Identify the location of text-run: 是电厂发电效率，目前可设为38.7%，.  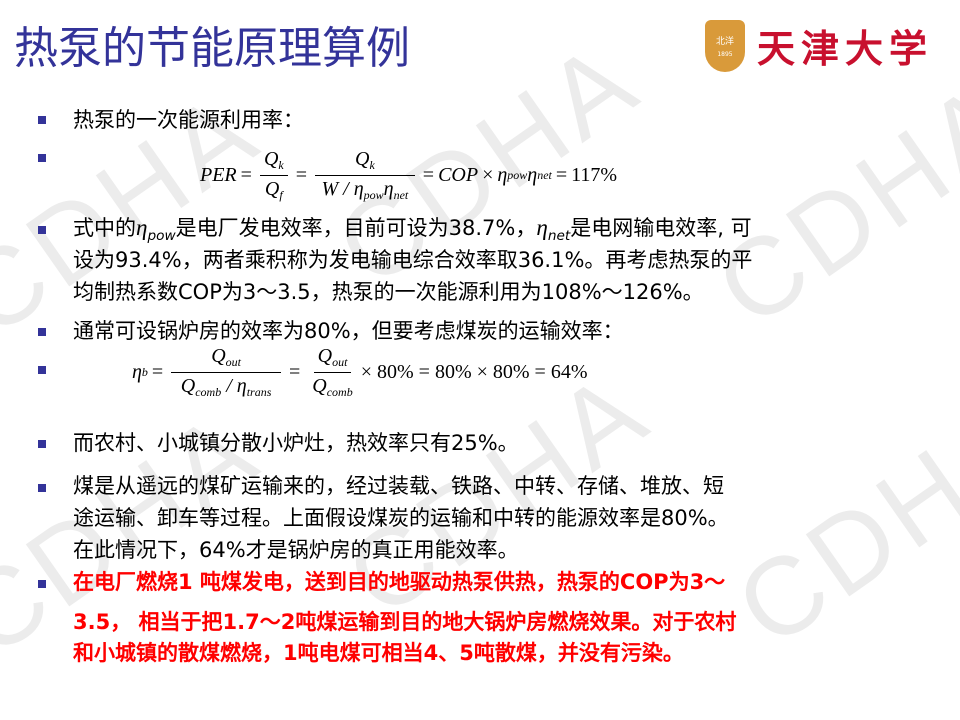
(356, 228).